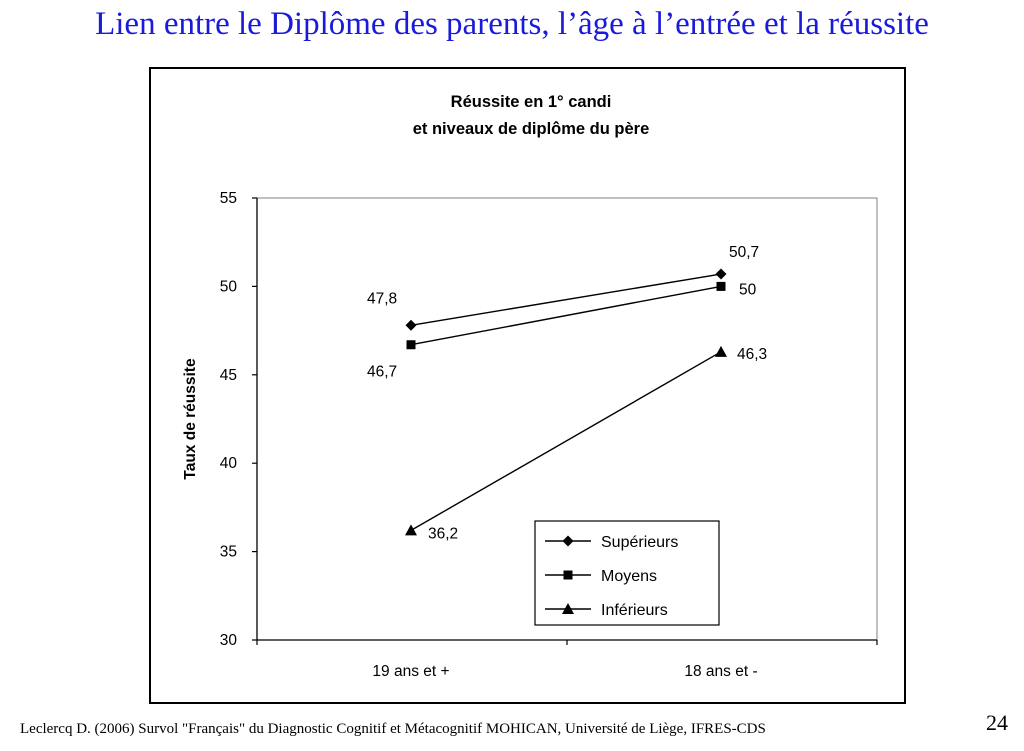 The width and height of the screenshot is (1024, 751). I want to click on y-tick-label: 35, so click(228, 552).